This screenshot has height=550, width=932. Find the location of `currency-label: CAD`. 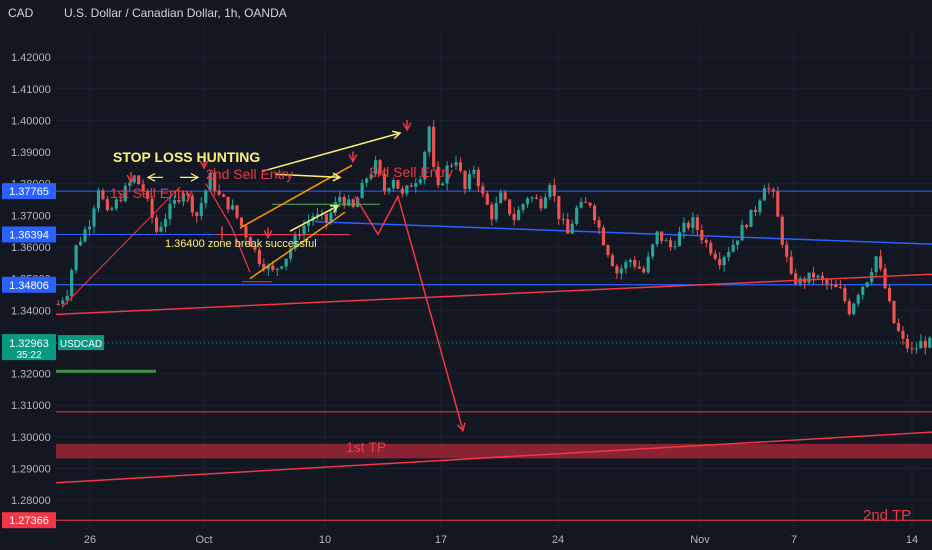

currency-label: CAD is located at coordinates (21, 13).